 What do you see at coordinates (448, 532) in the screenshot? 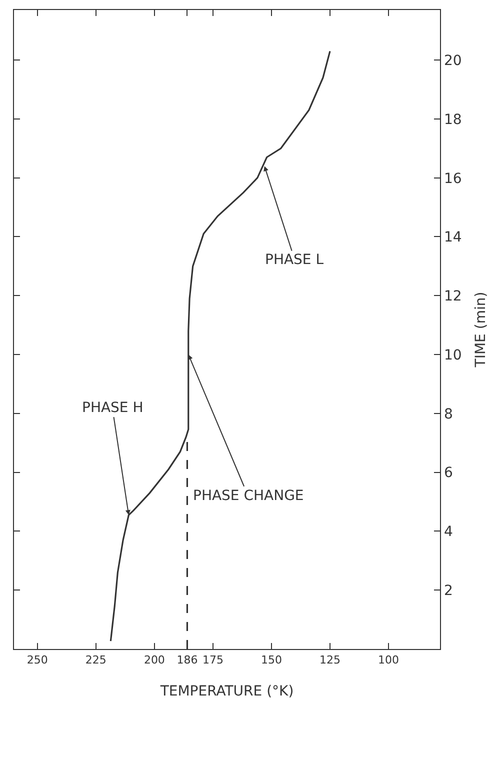
I see `y-tick-label: 4` at bounding box center [448, 532].